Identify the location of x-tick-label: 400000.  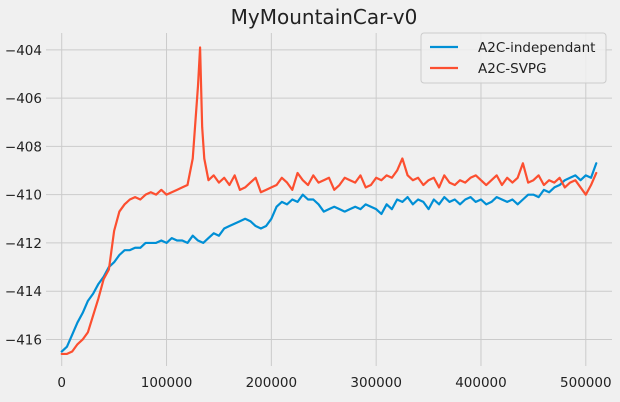
(481, 383).